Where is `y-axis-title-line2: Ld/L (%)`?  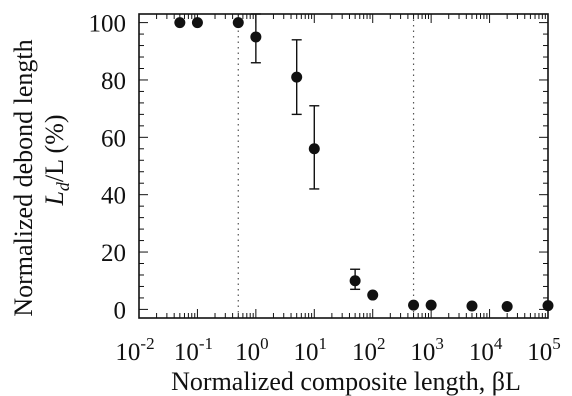
y-axis-title-line2: Ld/L (%) is located at coordinates (56, 160).